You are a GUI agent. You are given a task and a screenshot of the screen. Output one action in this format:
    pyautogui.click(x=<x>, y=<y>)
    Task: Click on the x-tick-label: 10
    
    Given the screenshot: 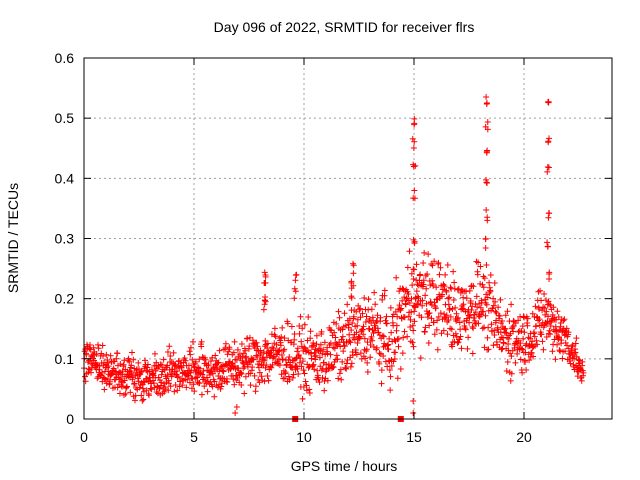 What is the action you would take?
    pyautogui.click(x=304, y=437)
    